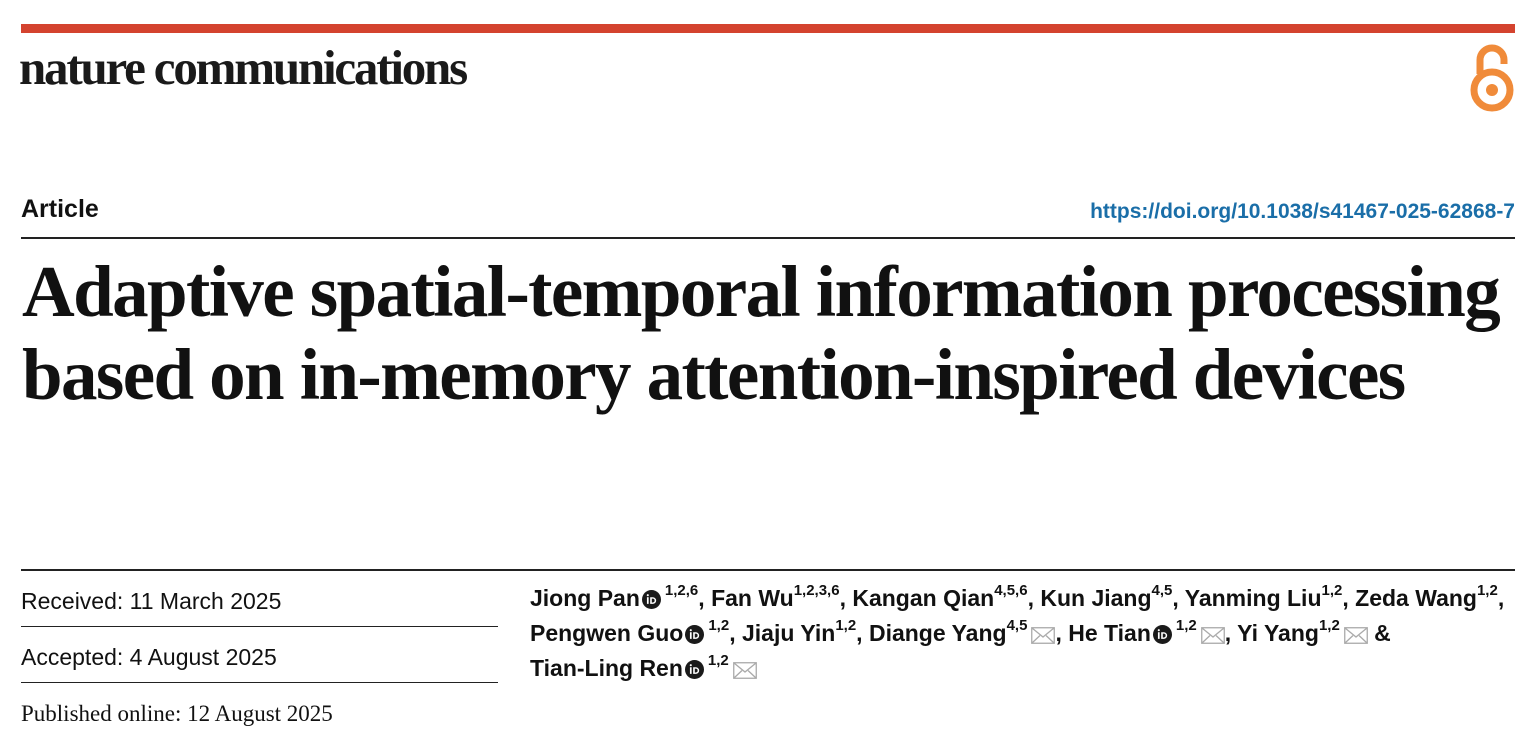 The image size is (1537, 735). Describe the element at coordinates (1109, 633) in the screenshot. I see `author-name: He Tian` at that location.